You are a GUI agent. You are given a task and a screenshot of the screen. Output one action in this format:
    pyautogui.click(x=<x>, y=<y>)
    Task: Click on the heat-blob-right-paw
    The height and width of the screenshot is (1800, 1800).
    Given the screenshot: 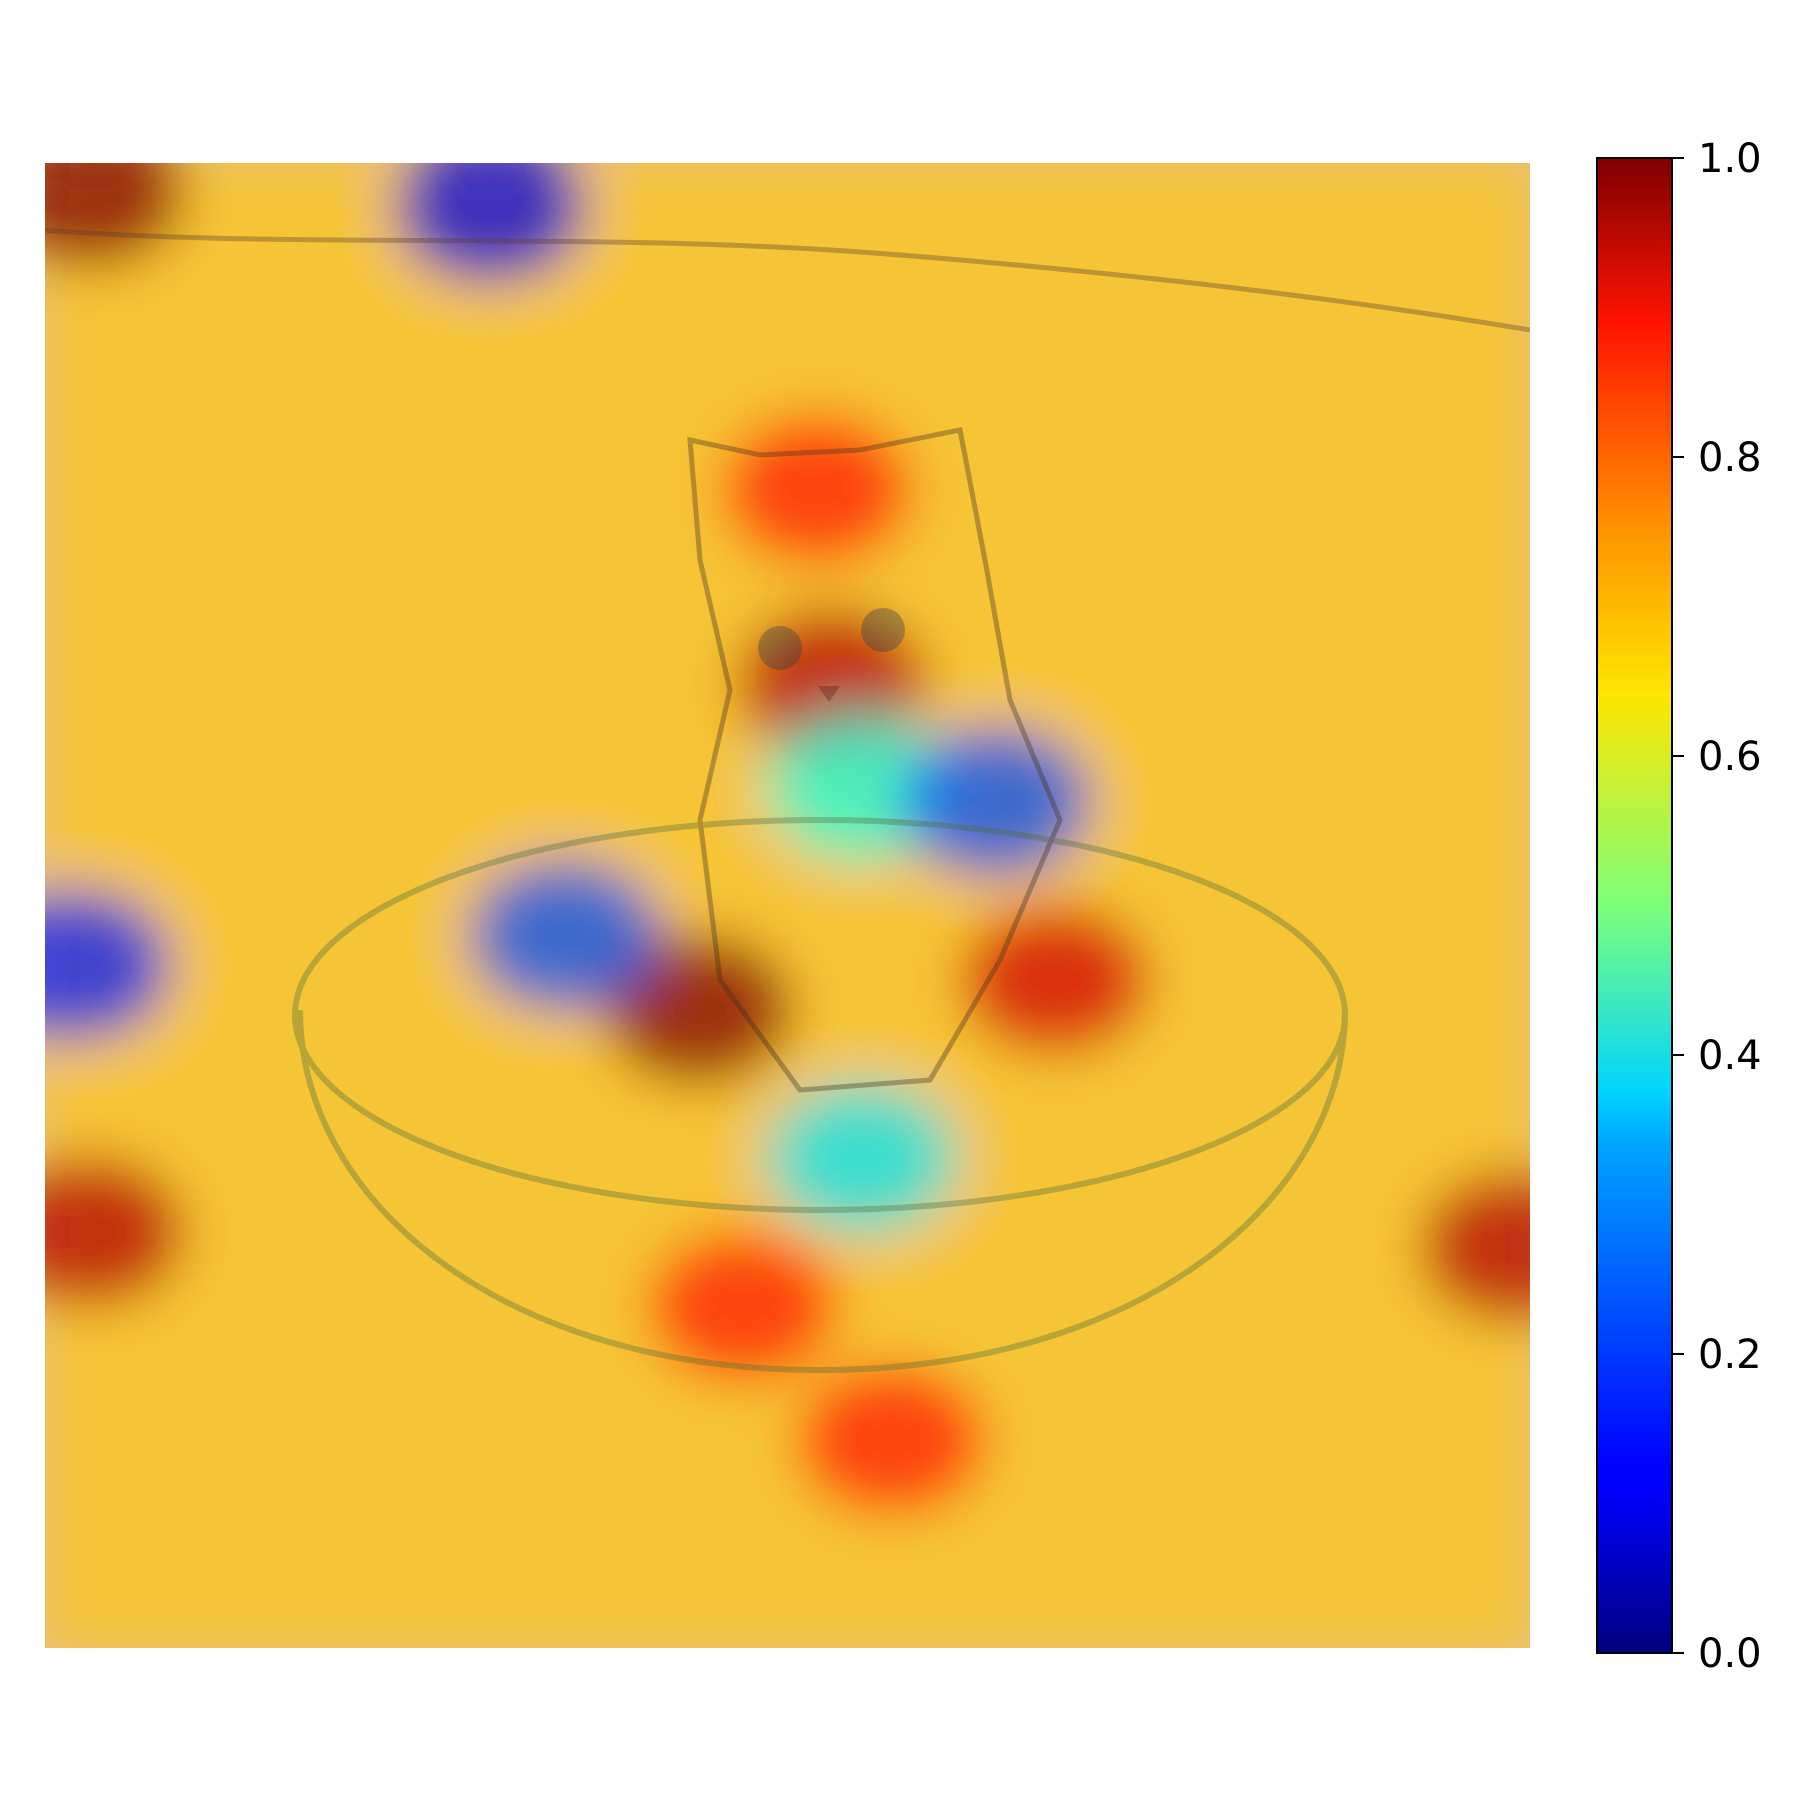 What is the action you would take?
    pyautogui.click(x=1054, y=979)
    